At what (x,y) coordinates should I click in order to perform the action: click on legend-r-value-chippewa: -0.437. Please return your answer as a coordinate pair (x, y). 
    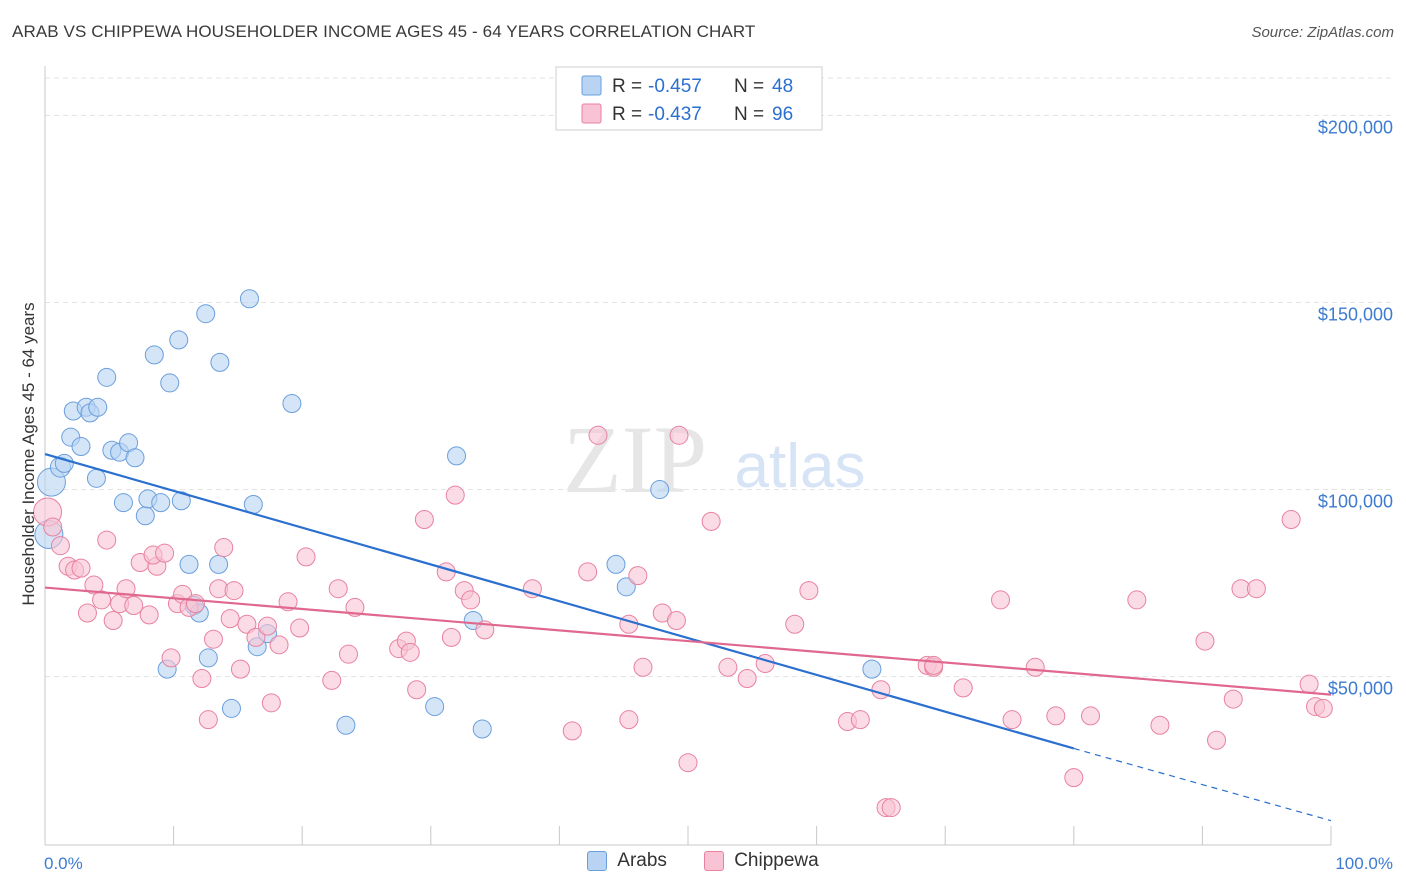
    Looking at the image, I should click on (675, 114).